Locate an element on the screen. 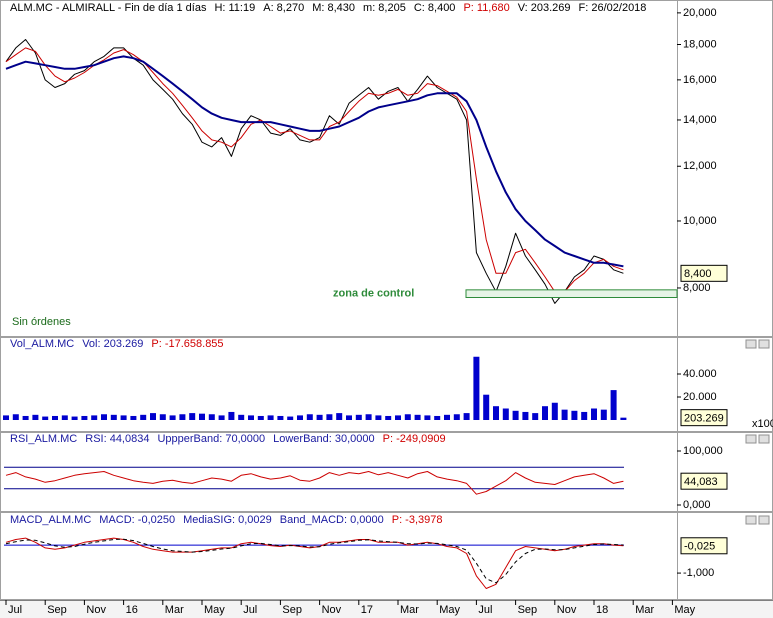  panel-title: RSI_ALM.MC is located at coordinates (43, 439).